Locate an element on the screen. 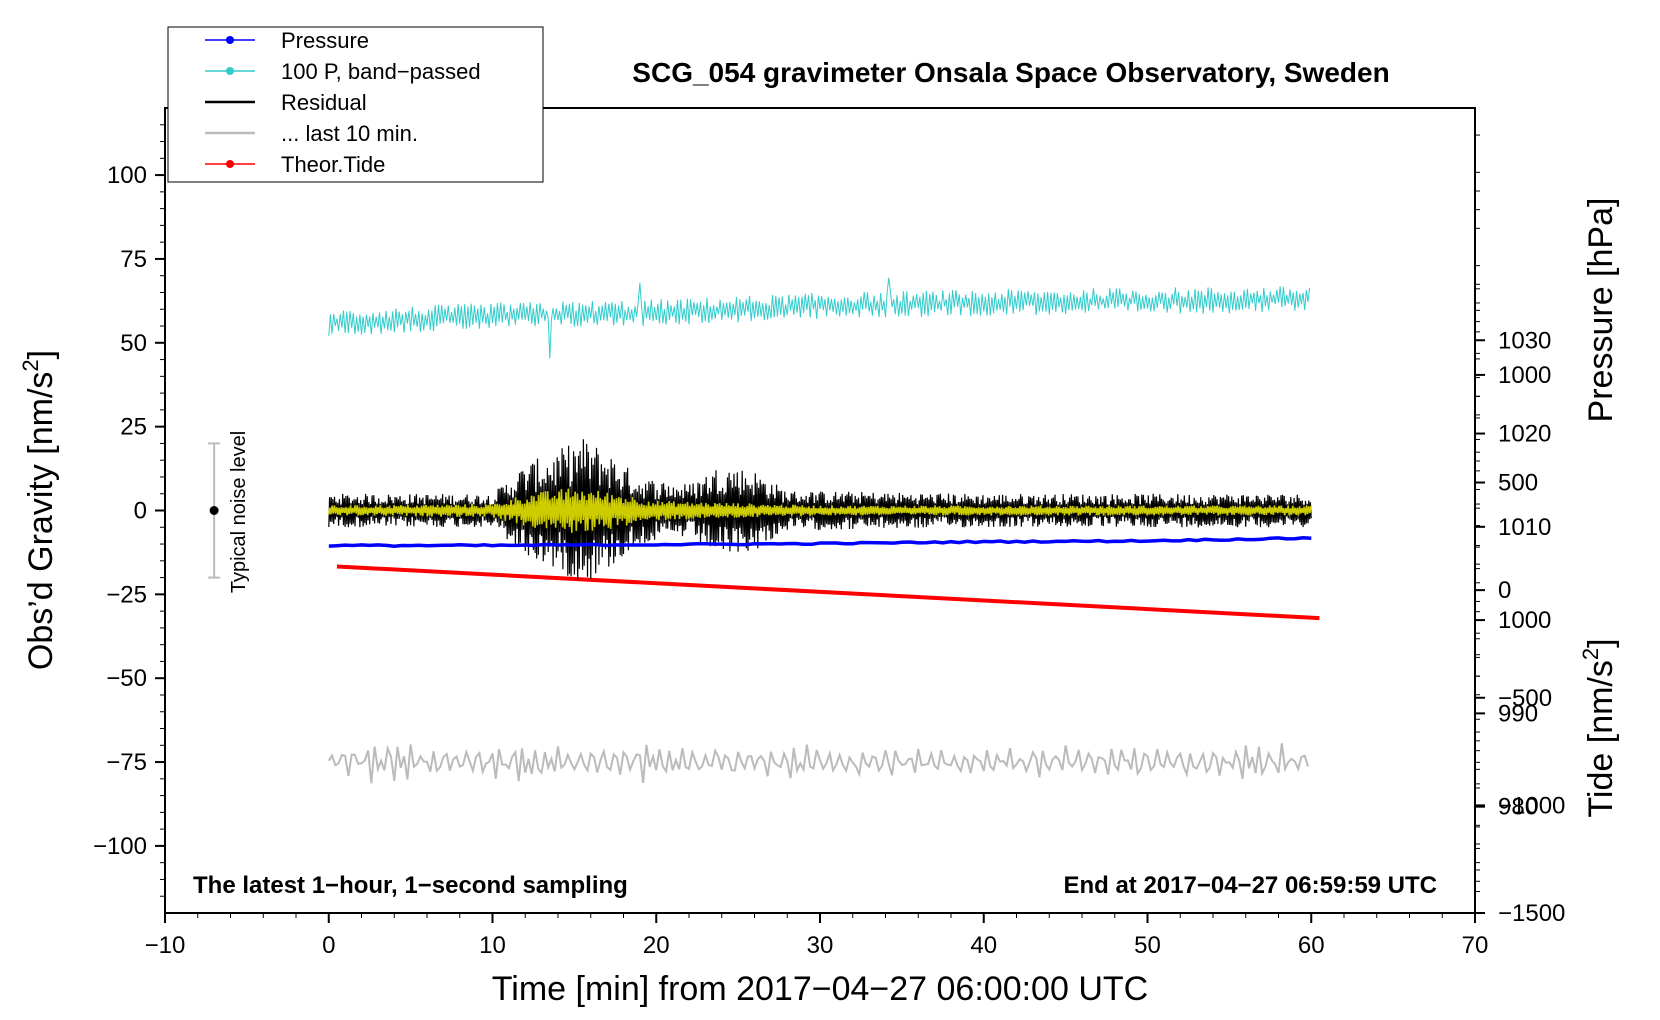  series-residual is located at coordinates (820, 510).